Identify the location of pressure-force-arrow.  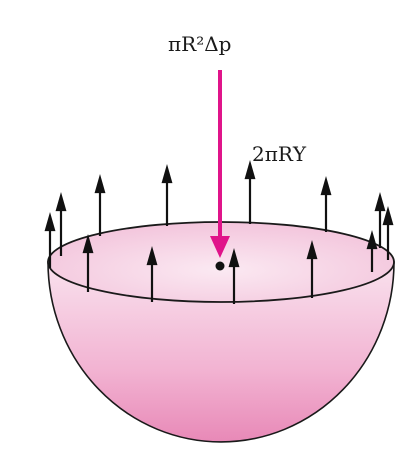
(220, 164).